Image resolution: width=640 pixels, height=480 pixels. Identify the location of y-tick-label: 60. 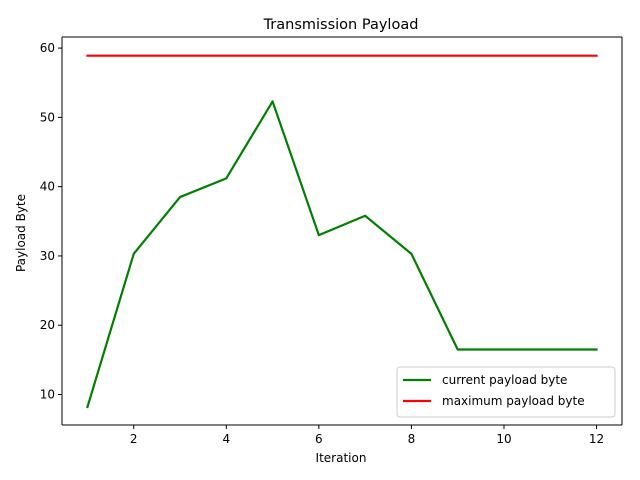
(47, 48).